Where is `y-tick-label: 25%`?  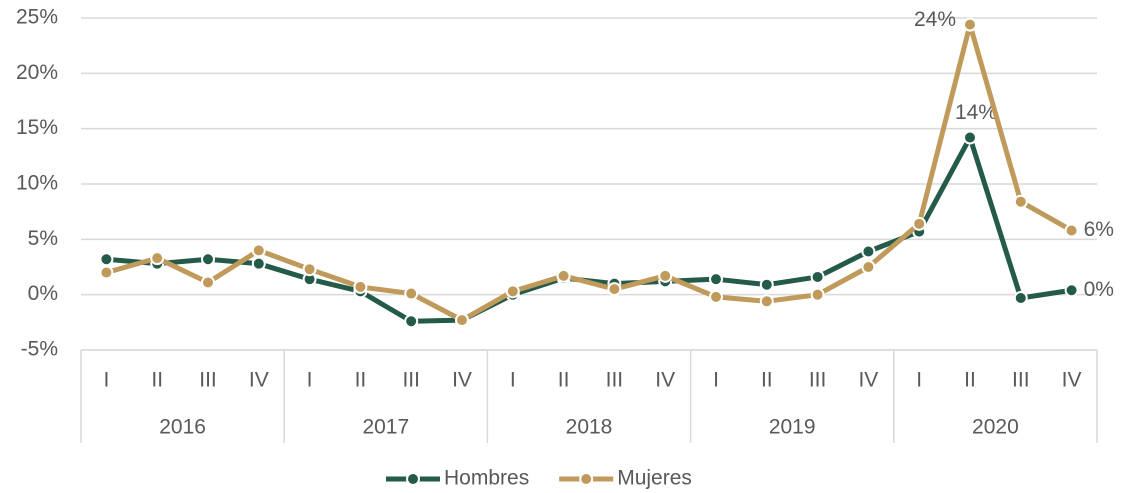
y-tick-label: 25% is located at coordinates (37, 17).